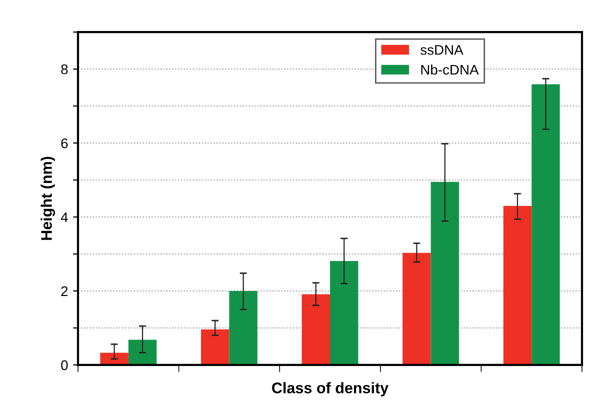 The height and width of the screenshot is (401, 600). Describe the element at coordinates (64, 143) in the screenshot. I see `y-tick-label: 6` at that location.